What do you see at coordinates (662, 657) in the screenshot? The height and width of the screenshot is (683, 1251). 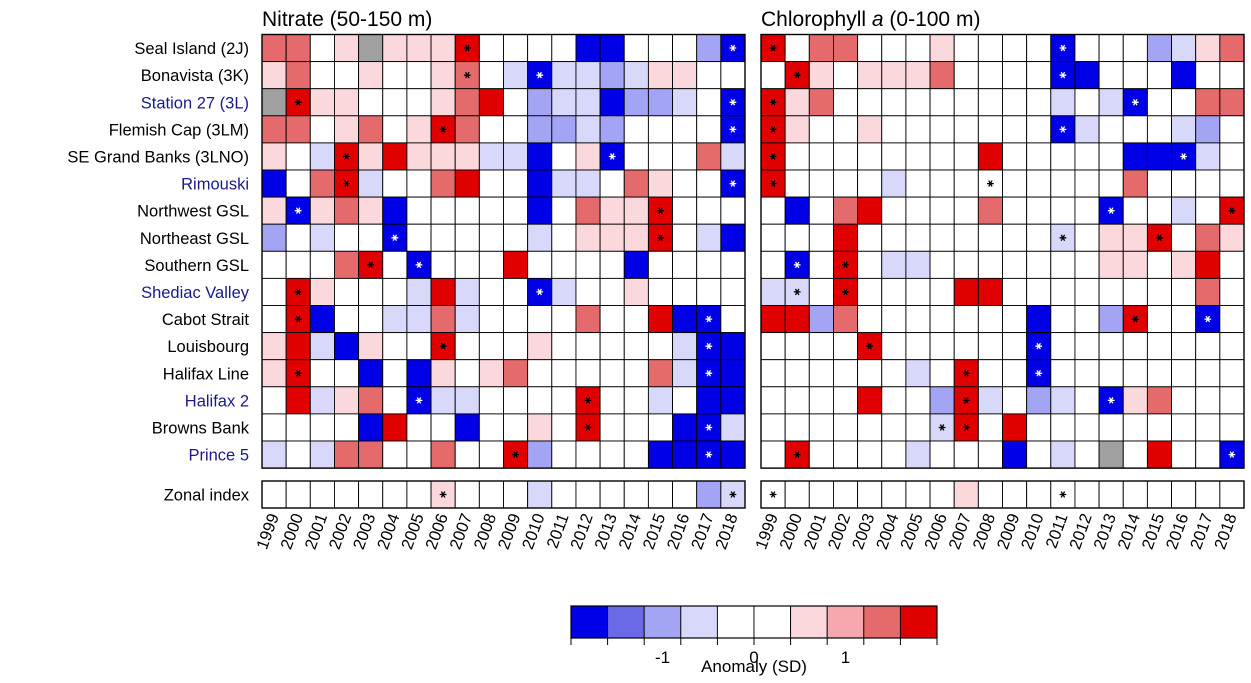 I see `legend-tick-label: -1` at bounding box center [662, 657].